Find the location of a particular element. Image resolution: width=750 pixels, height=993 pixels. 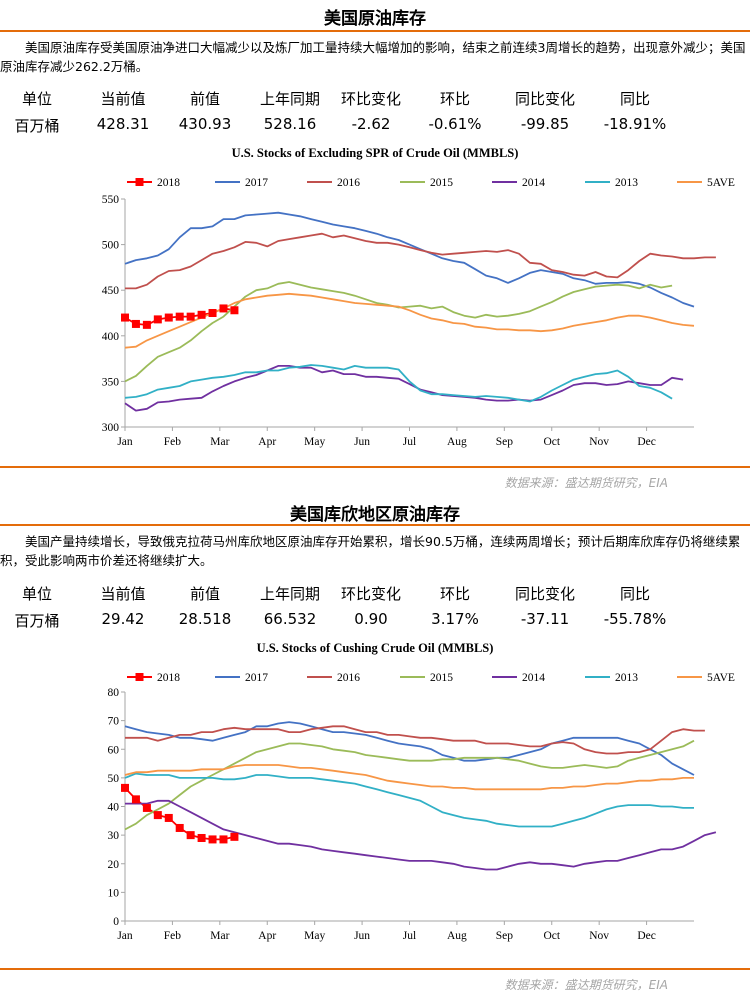

chart-title: U.S. Stocks of Cushing Crude Oil (MMBLS) is located at coordinates (375, 648).